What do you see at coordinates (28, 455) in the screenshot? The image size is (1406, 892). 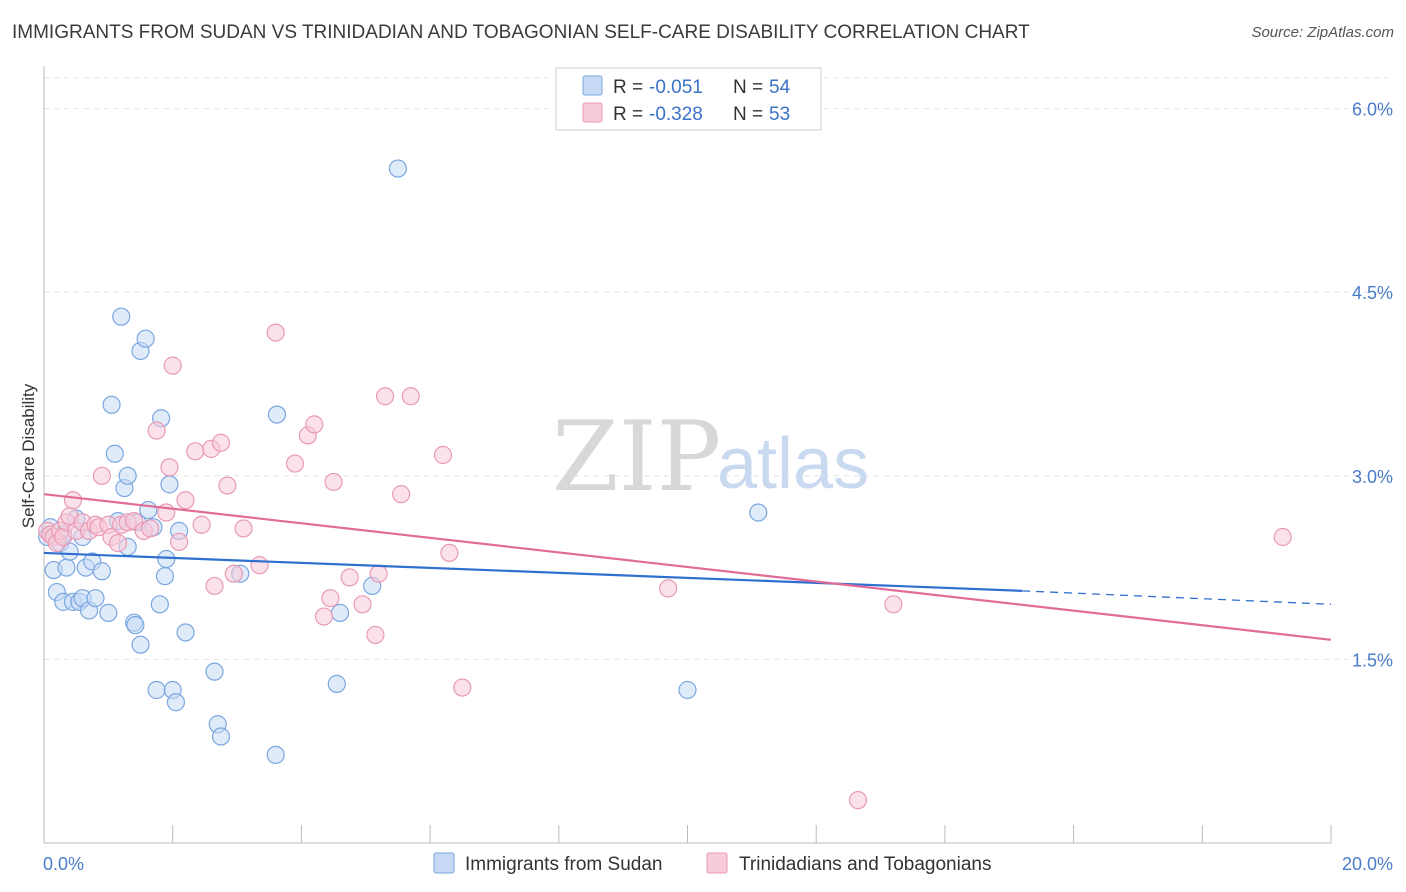 I see `y-axis-title: Self-Care Disability` at bounding box center [28, 455].